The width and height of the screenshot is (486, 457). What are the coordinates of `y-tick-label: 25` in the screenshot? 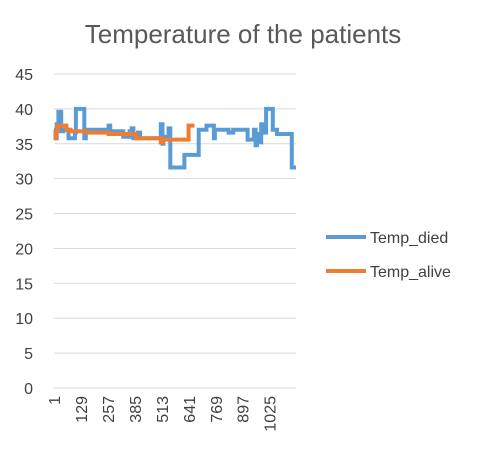 It's located at (24, 215).